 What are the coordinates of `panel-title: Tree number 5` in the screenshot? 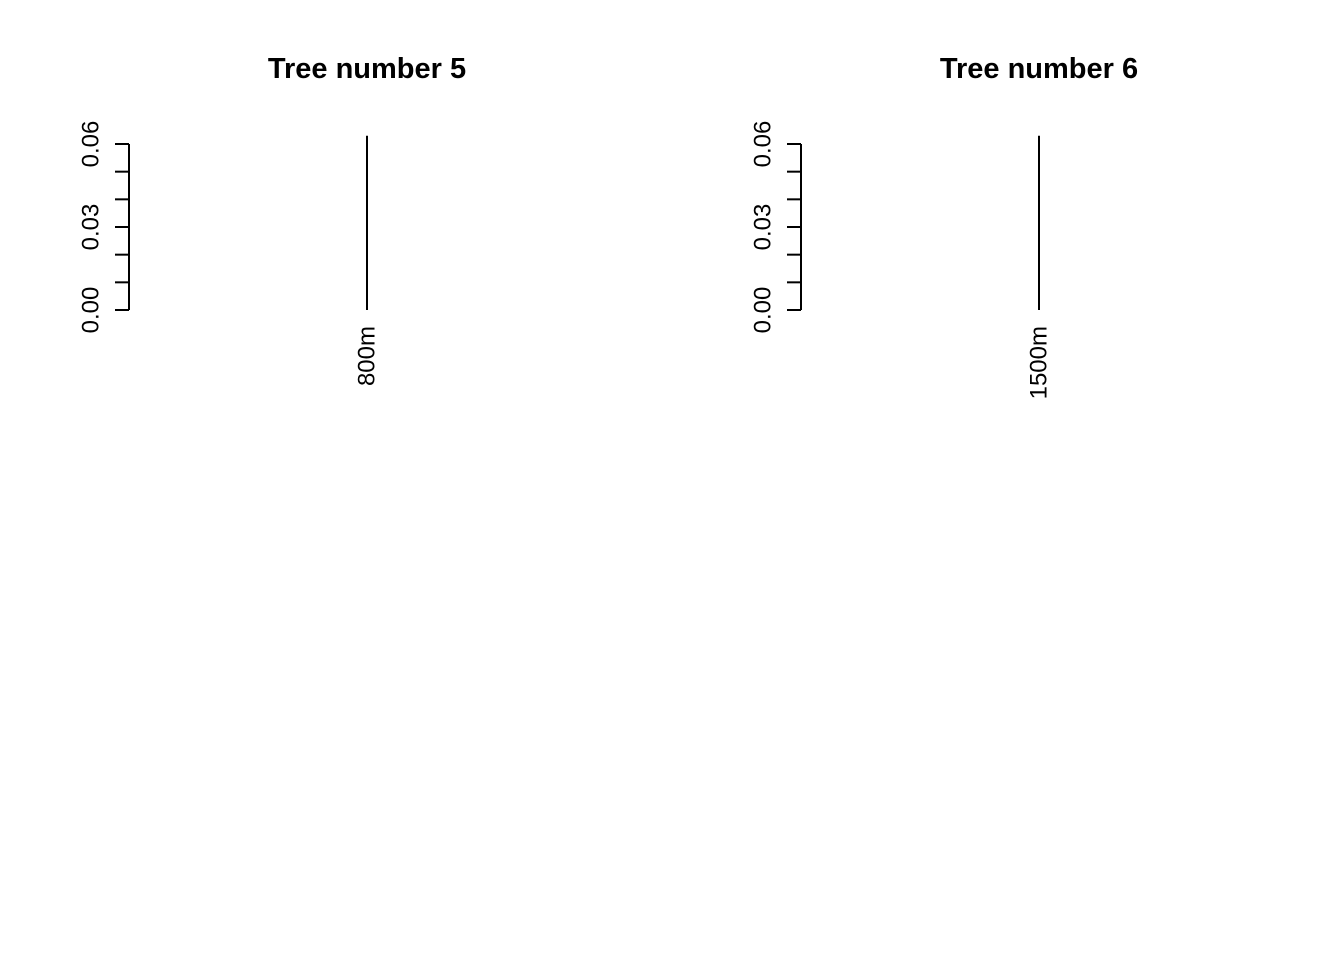 It's located at (367, 69).